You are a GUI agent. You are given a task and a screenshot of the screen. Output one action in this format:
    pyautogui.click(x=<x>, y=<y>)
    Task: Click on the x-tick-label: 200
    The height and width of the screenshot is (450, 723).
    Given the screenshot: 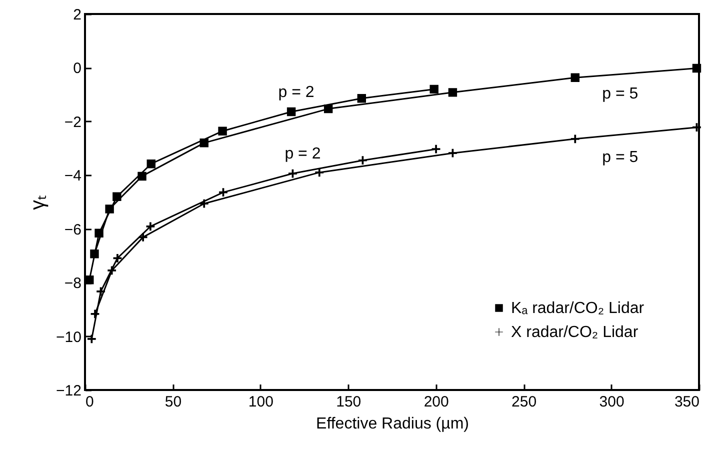 What is the action you would take?
    pyautogui.click(x=436, y=402)
    